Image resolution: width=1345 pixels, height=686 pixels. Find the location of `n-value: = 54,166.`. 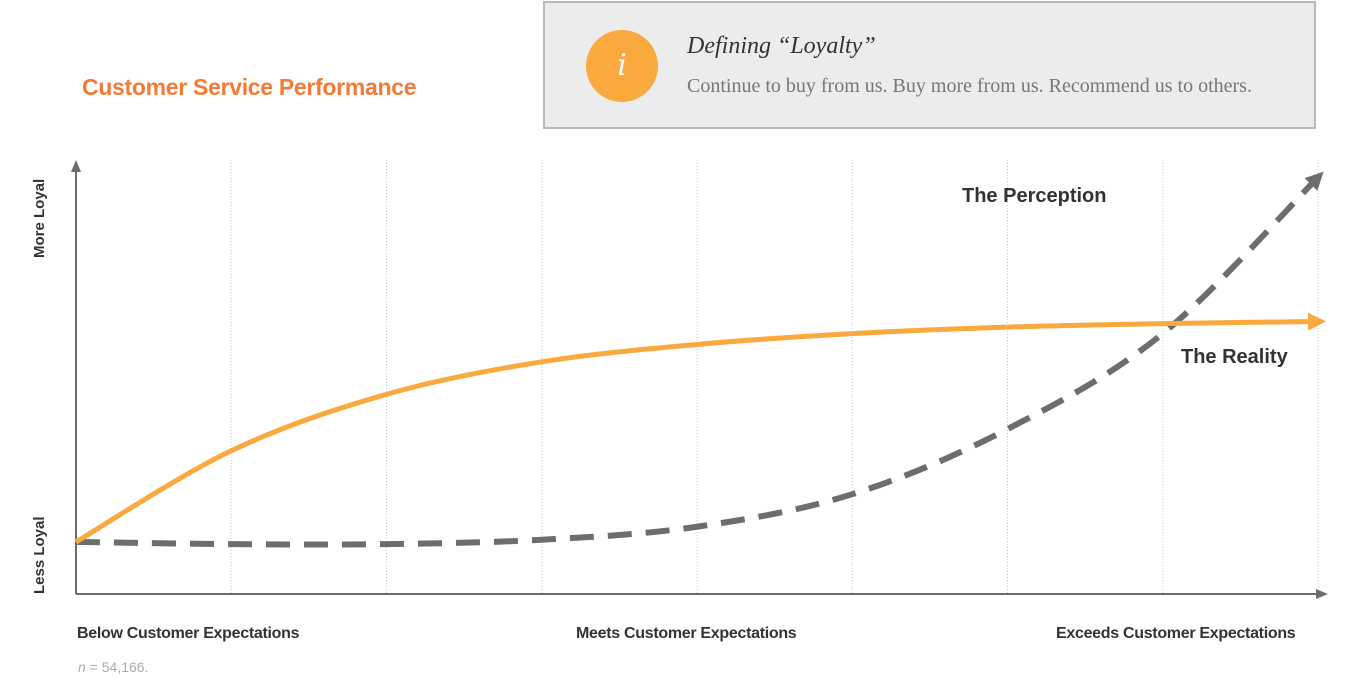

n-value: = 54,166. is located at coordinates (117, 667).